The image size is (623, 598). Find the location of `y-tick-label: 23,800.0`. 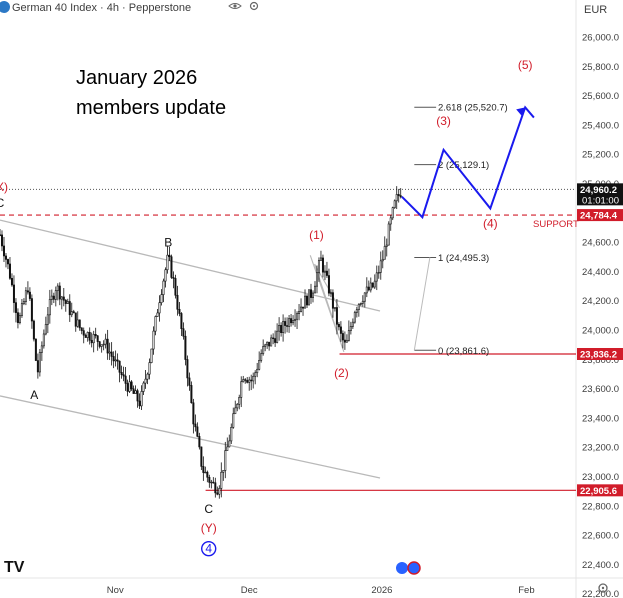

y-tick-label: 23,800.0 is located at coordinates (600, 360).